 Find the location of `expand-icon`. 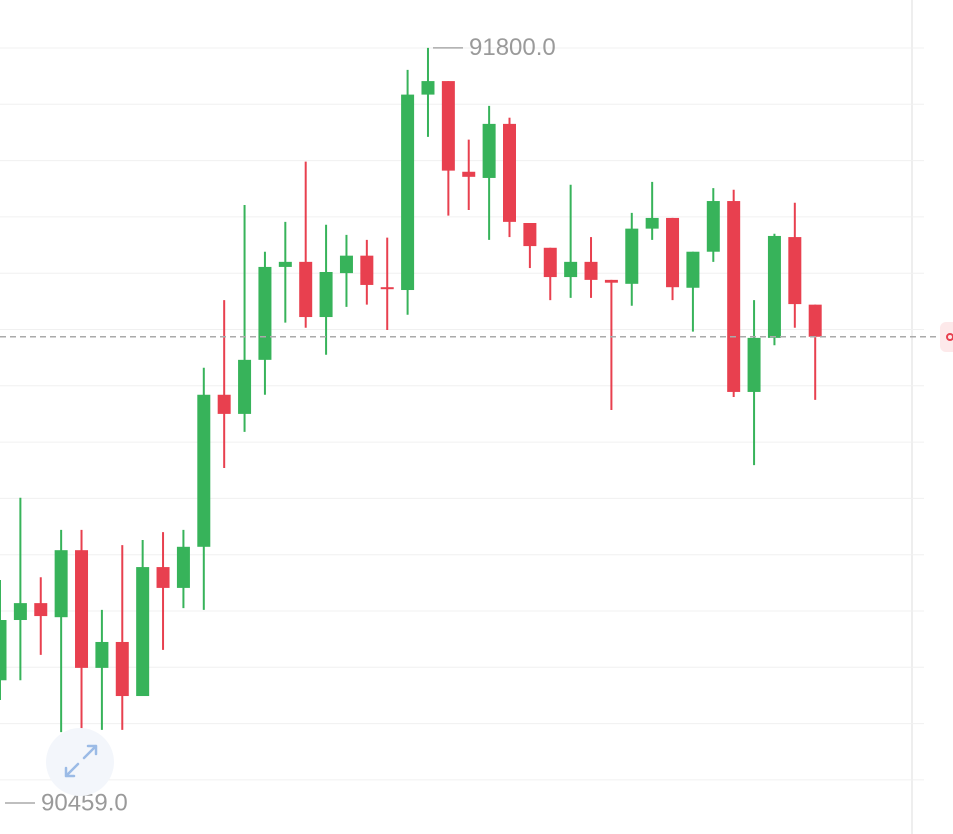

expand-icon is located at coordinates (81, 761).